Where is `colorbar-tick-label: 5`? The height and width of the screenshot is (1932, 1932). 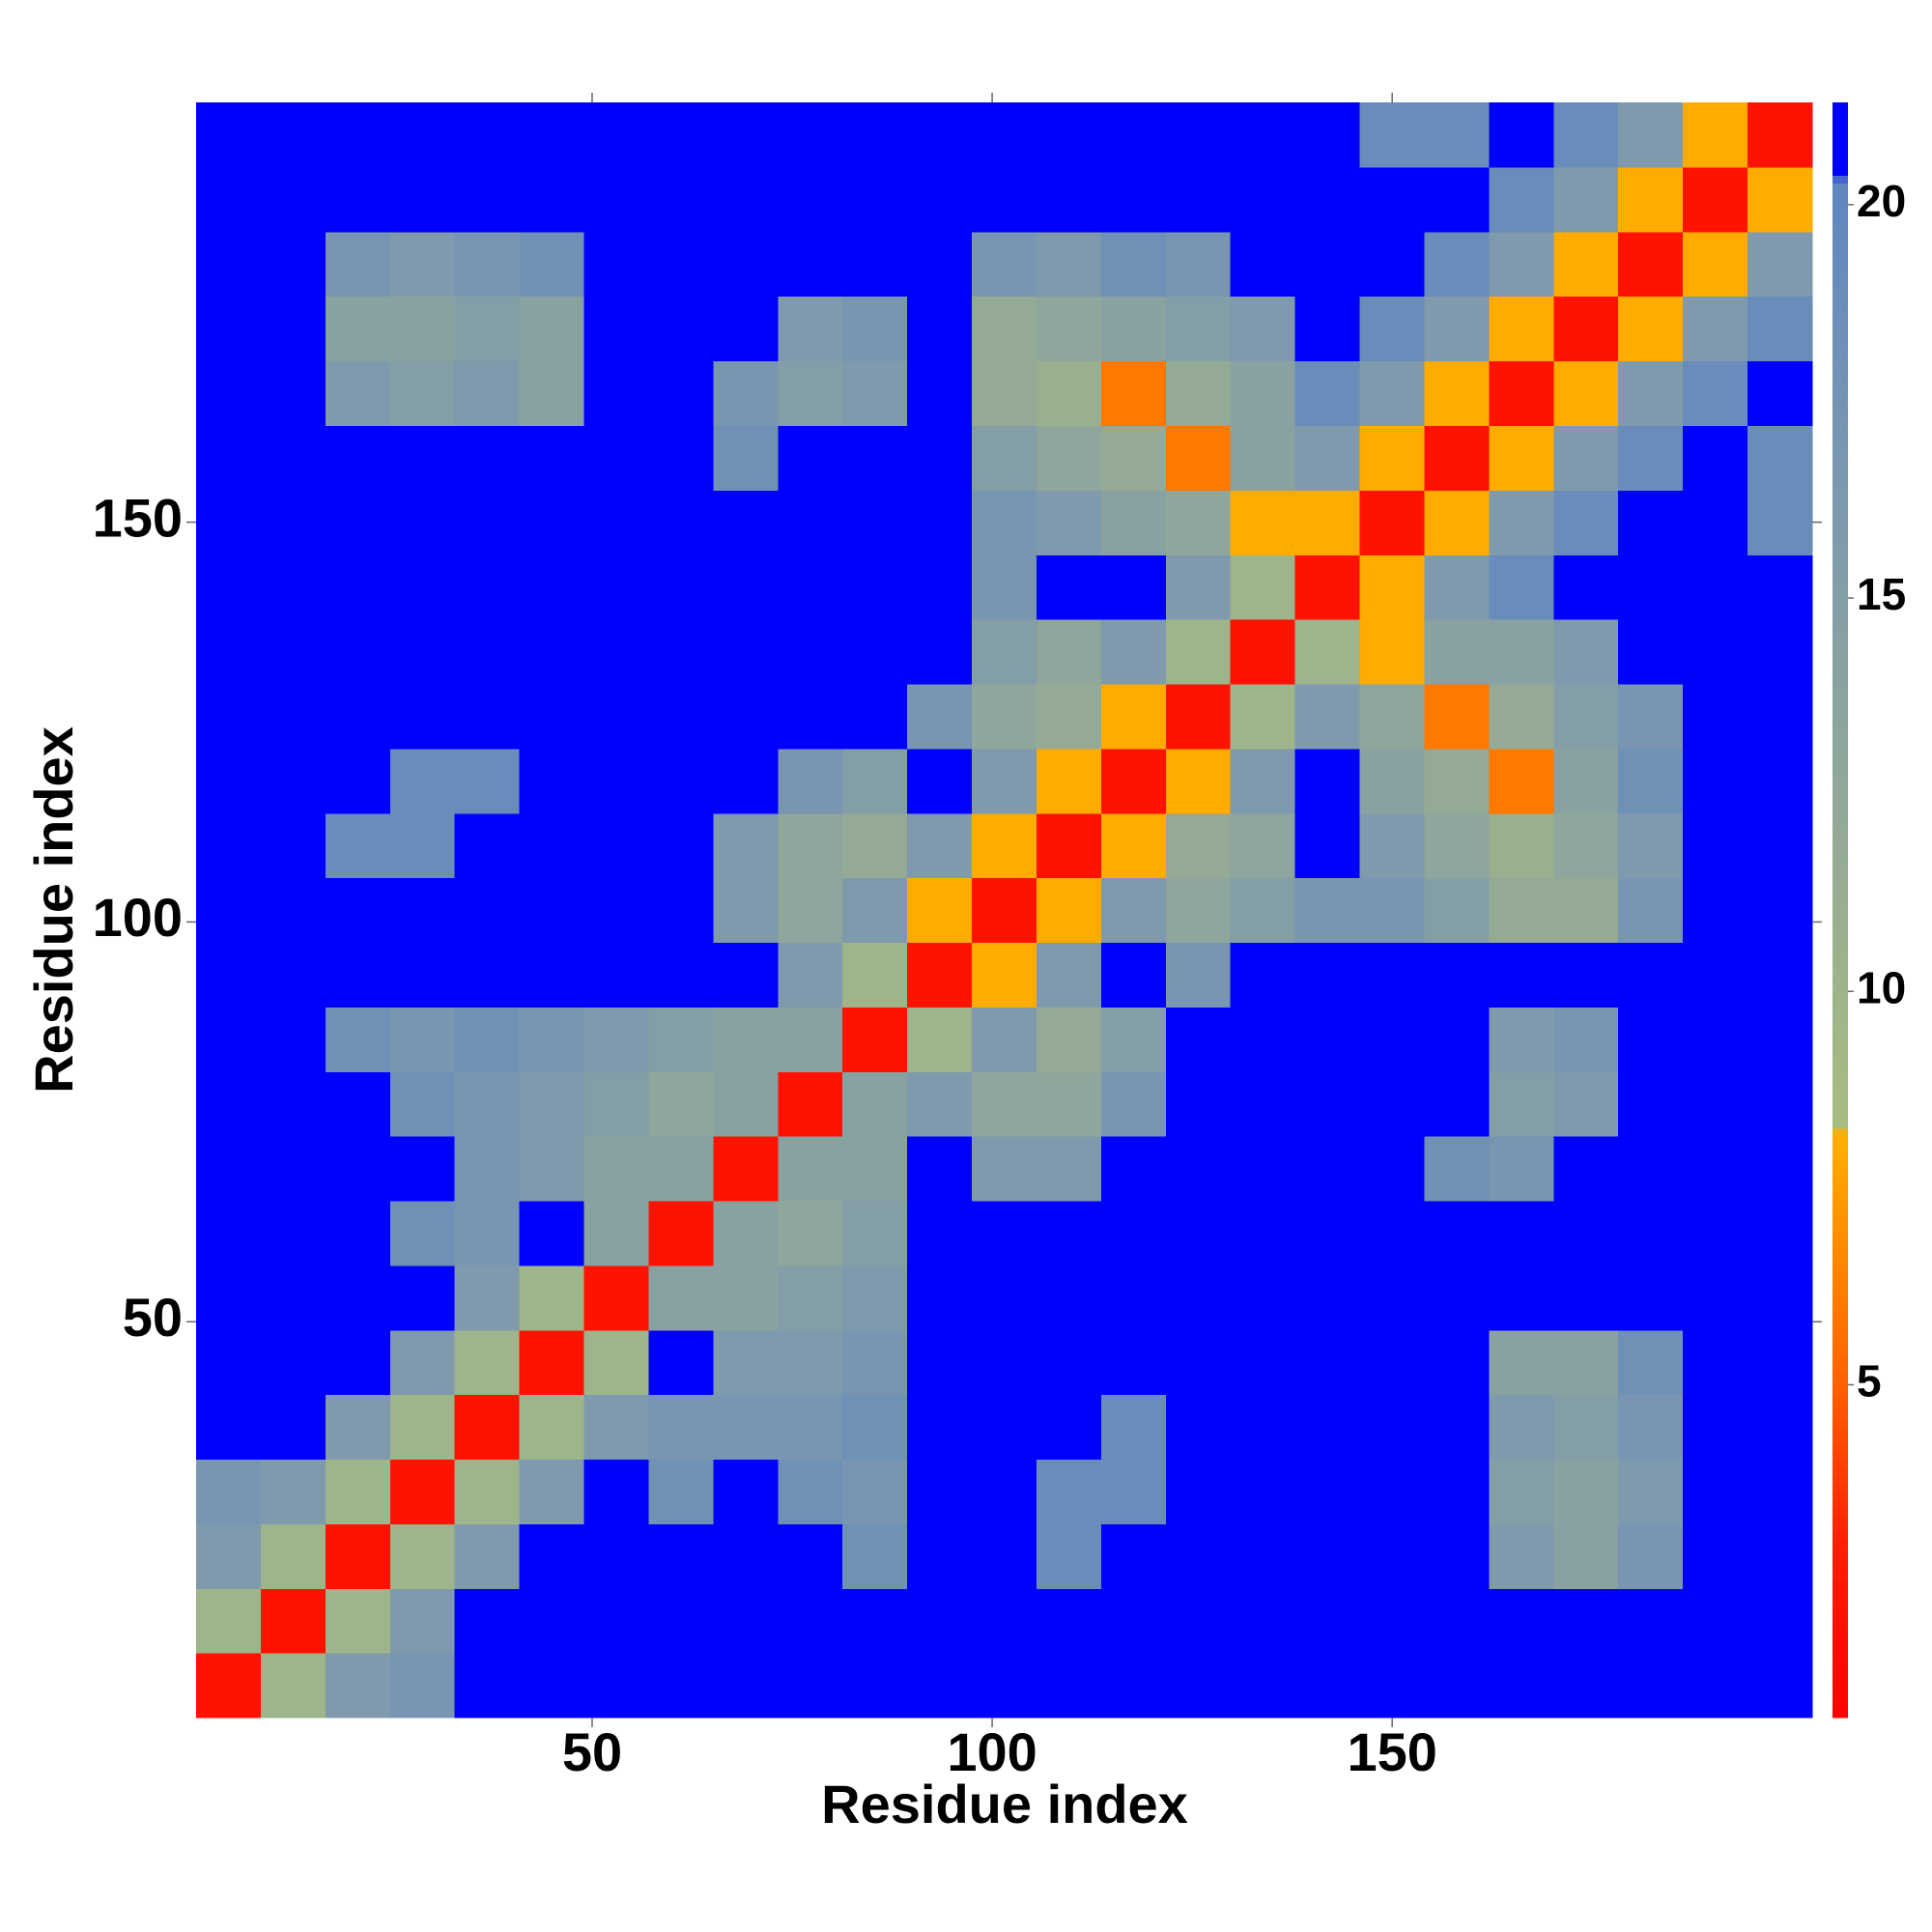
colorbar-tick-label: 5 is located at coordinates (1869, 1381).